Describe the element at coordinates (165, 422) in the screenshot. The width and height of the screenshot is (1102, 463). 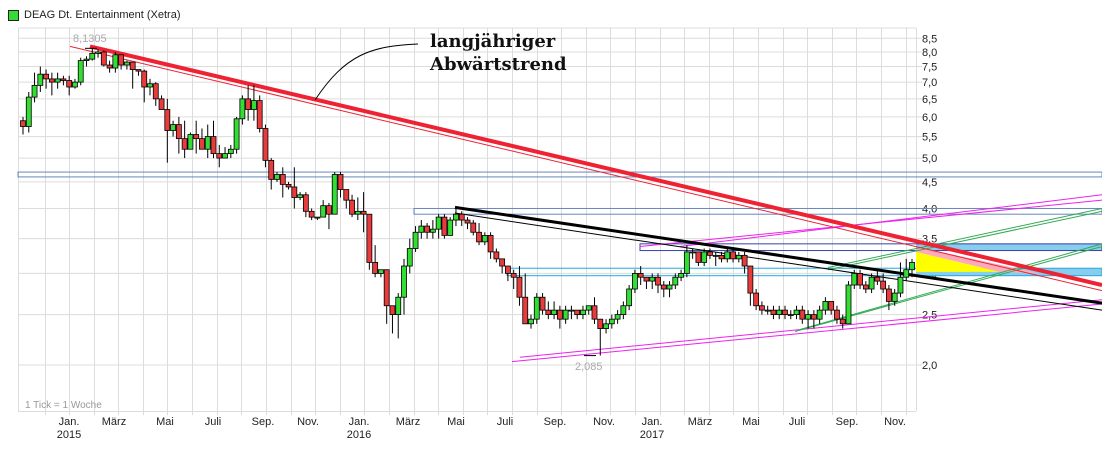
I see `x-tick-label: Mai` at that location.